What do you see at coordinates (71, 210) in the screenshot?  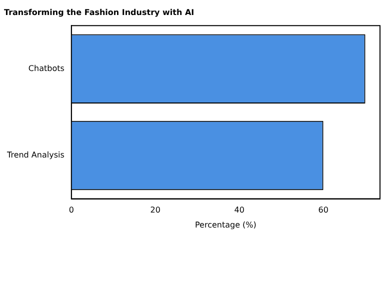 I see `x-tick-label: 0` at bounding box center [71, 210].